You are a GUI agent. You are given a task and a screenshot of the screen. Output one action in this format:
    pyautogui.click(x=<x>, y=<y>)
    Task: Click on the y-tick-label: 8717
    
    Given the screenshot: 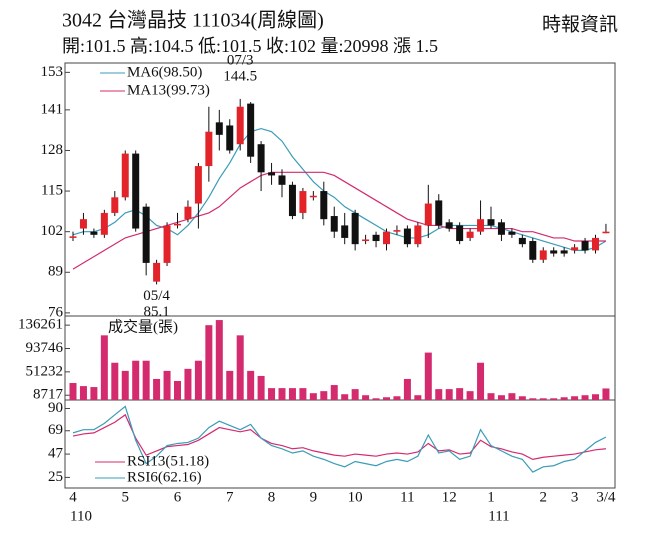 What is the action you would take?
    pyautogui.click(x=48, y=395)
    